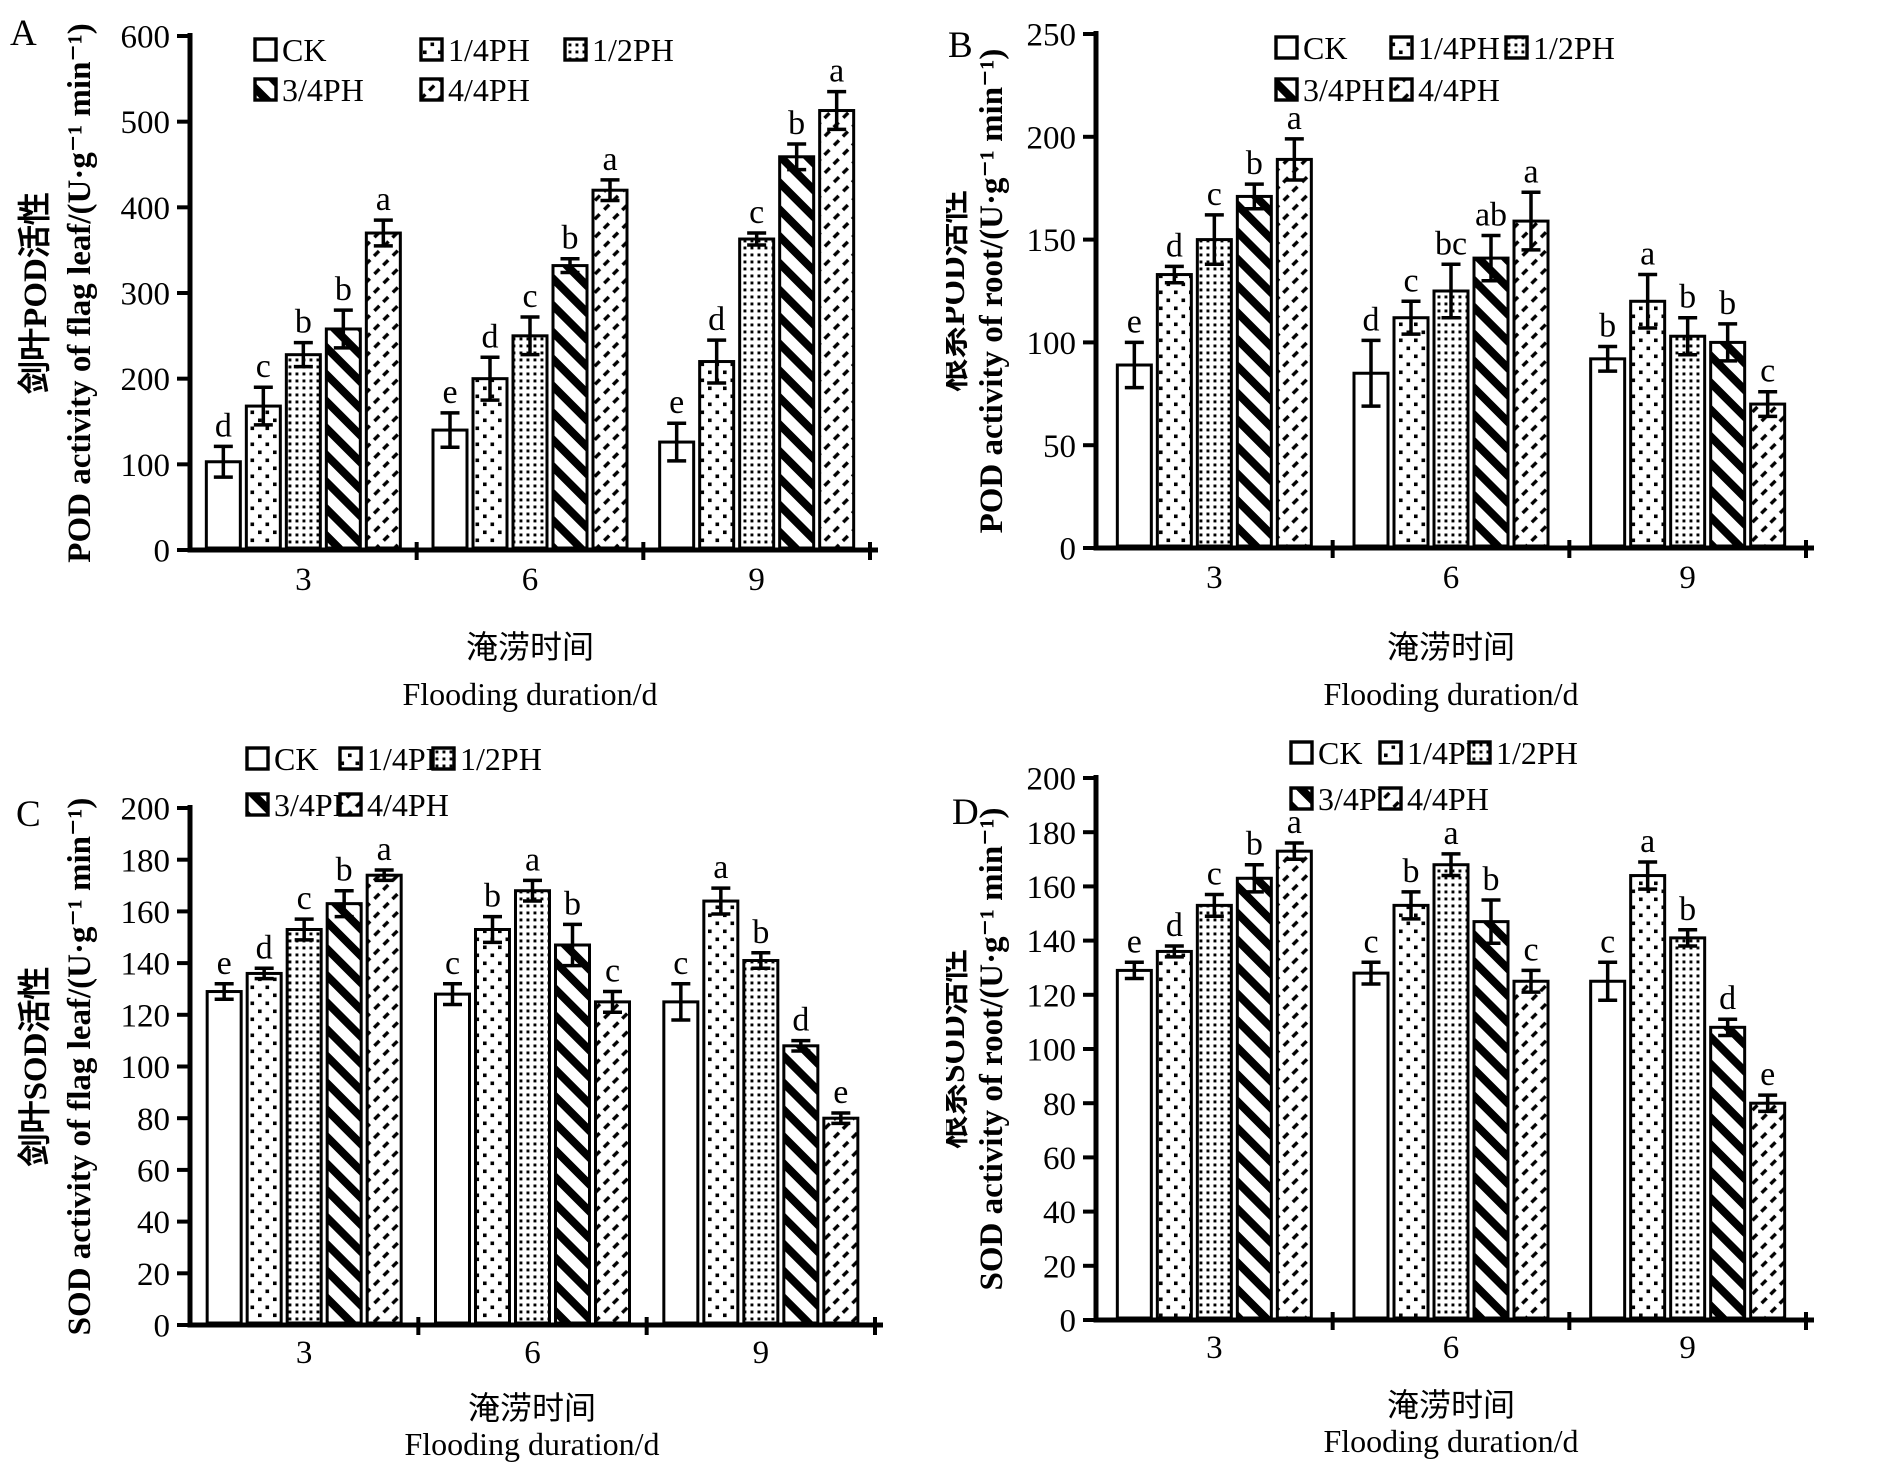 The height and width of the screenshot is (1470, 1892). What do you see at coordinates (530, 442) in the screenshot?
I see `bar-12PH-6-A` at bounding box center [530, 442].